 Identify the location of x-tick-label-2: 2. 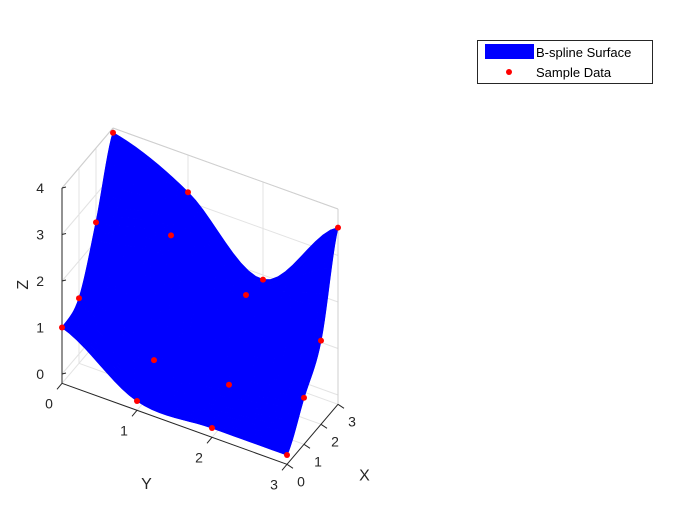
(199, 457).